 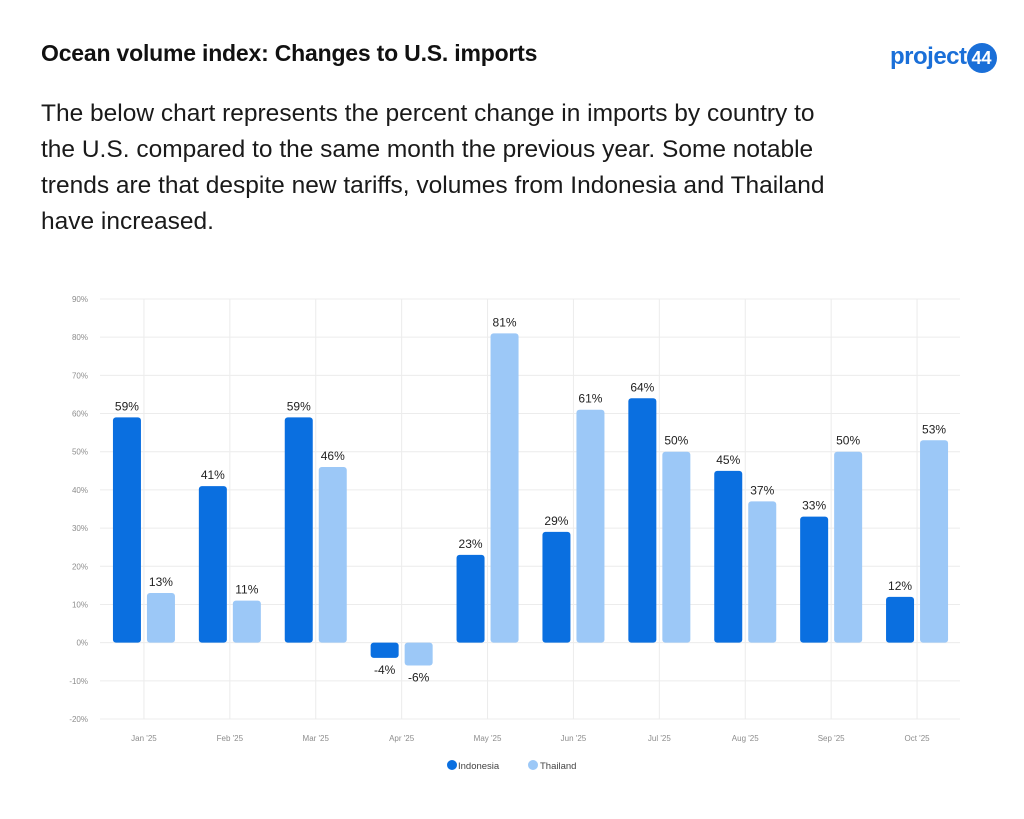 I want to click on x-tick-label: May '25, so click(x=488, y=738).